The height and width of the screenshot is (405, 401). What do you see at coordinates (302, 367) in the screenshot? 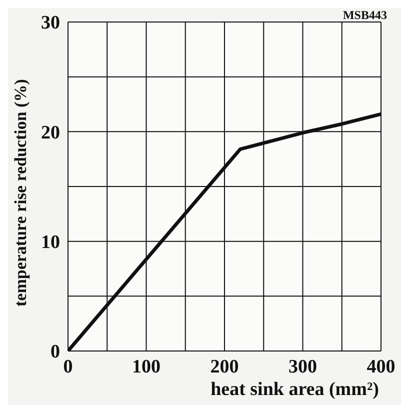
I see `x-tick-label: 300` at bounding box center [302, 367].